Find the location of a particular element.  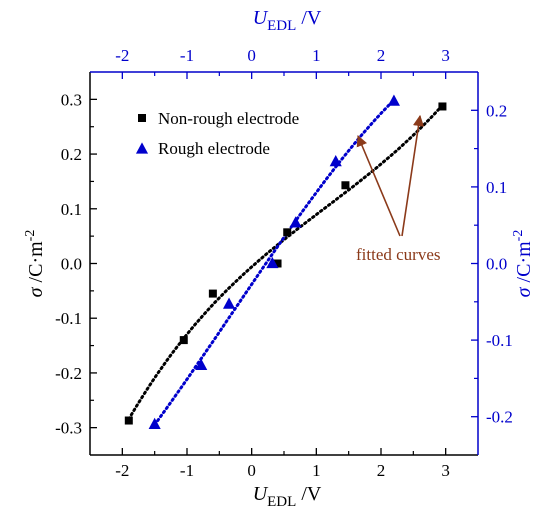

left-tick-label: 0.1 is located at coordinates (71, 209).